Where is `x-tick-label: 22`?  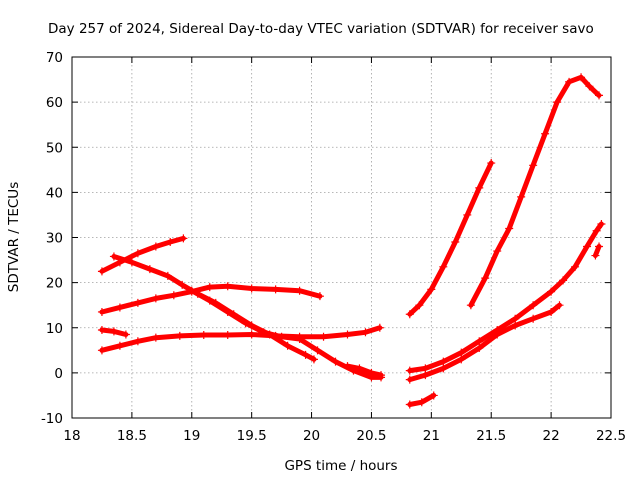 x-tick-label: 22 is located at coordinates (551, 436).